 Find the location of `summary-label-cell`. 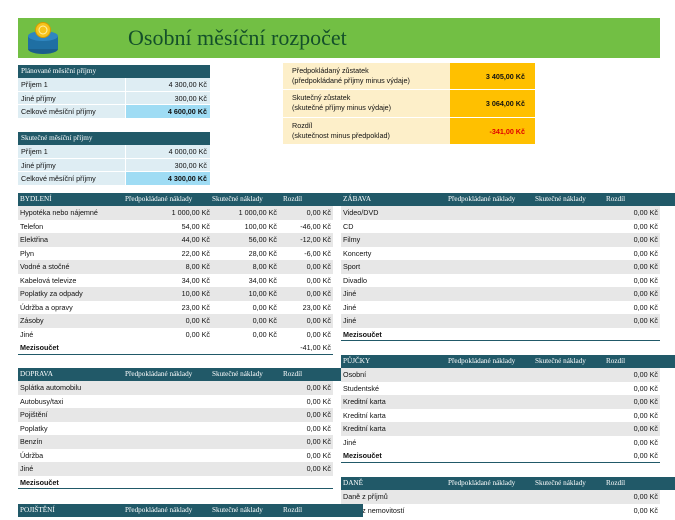

summary-label-cell is located at coordinates (366, 131).